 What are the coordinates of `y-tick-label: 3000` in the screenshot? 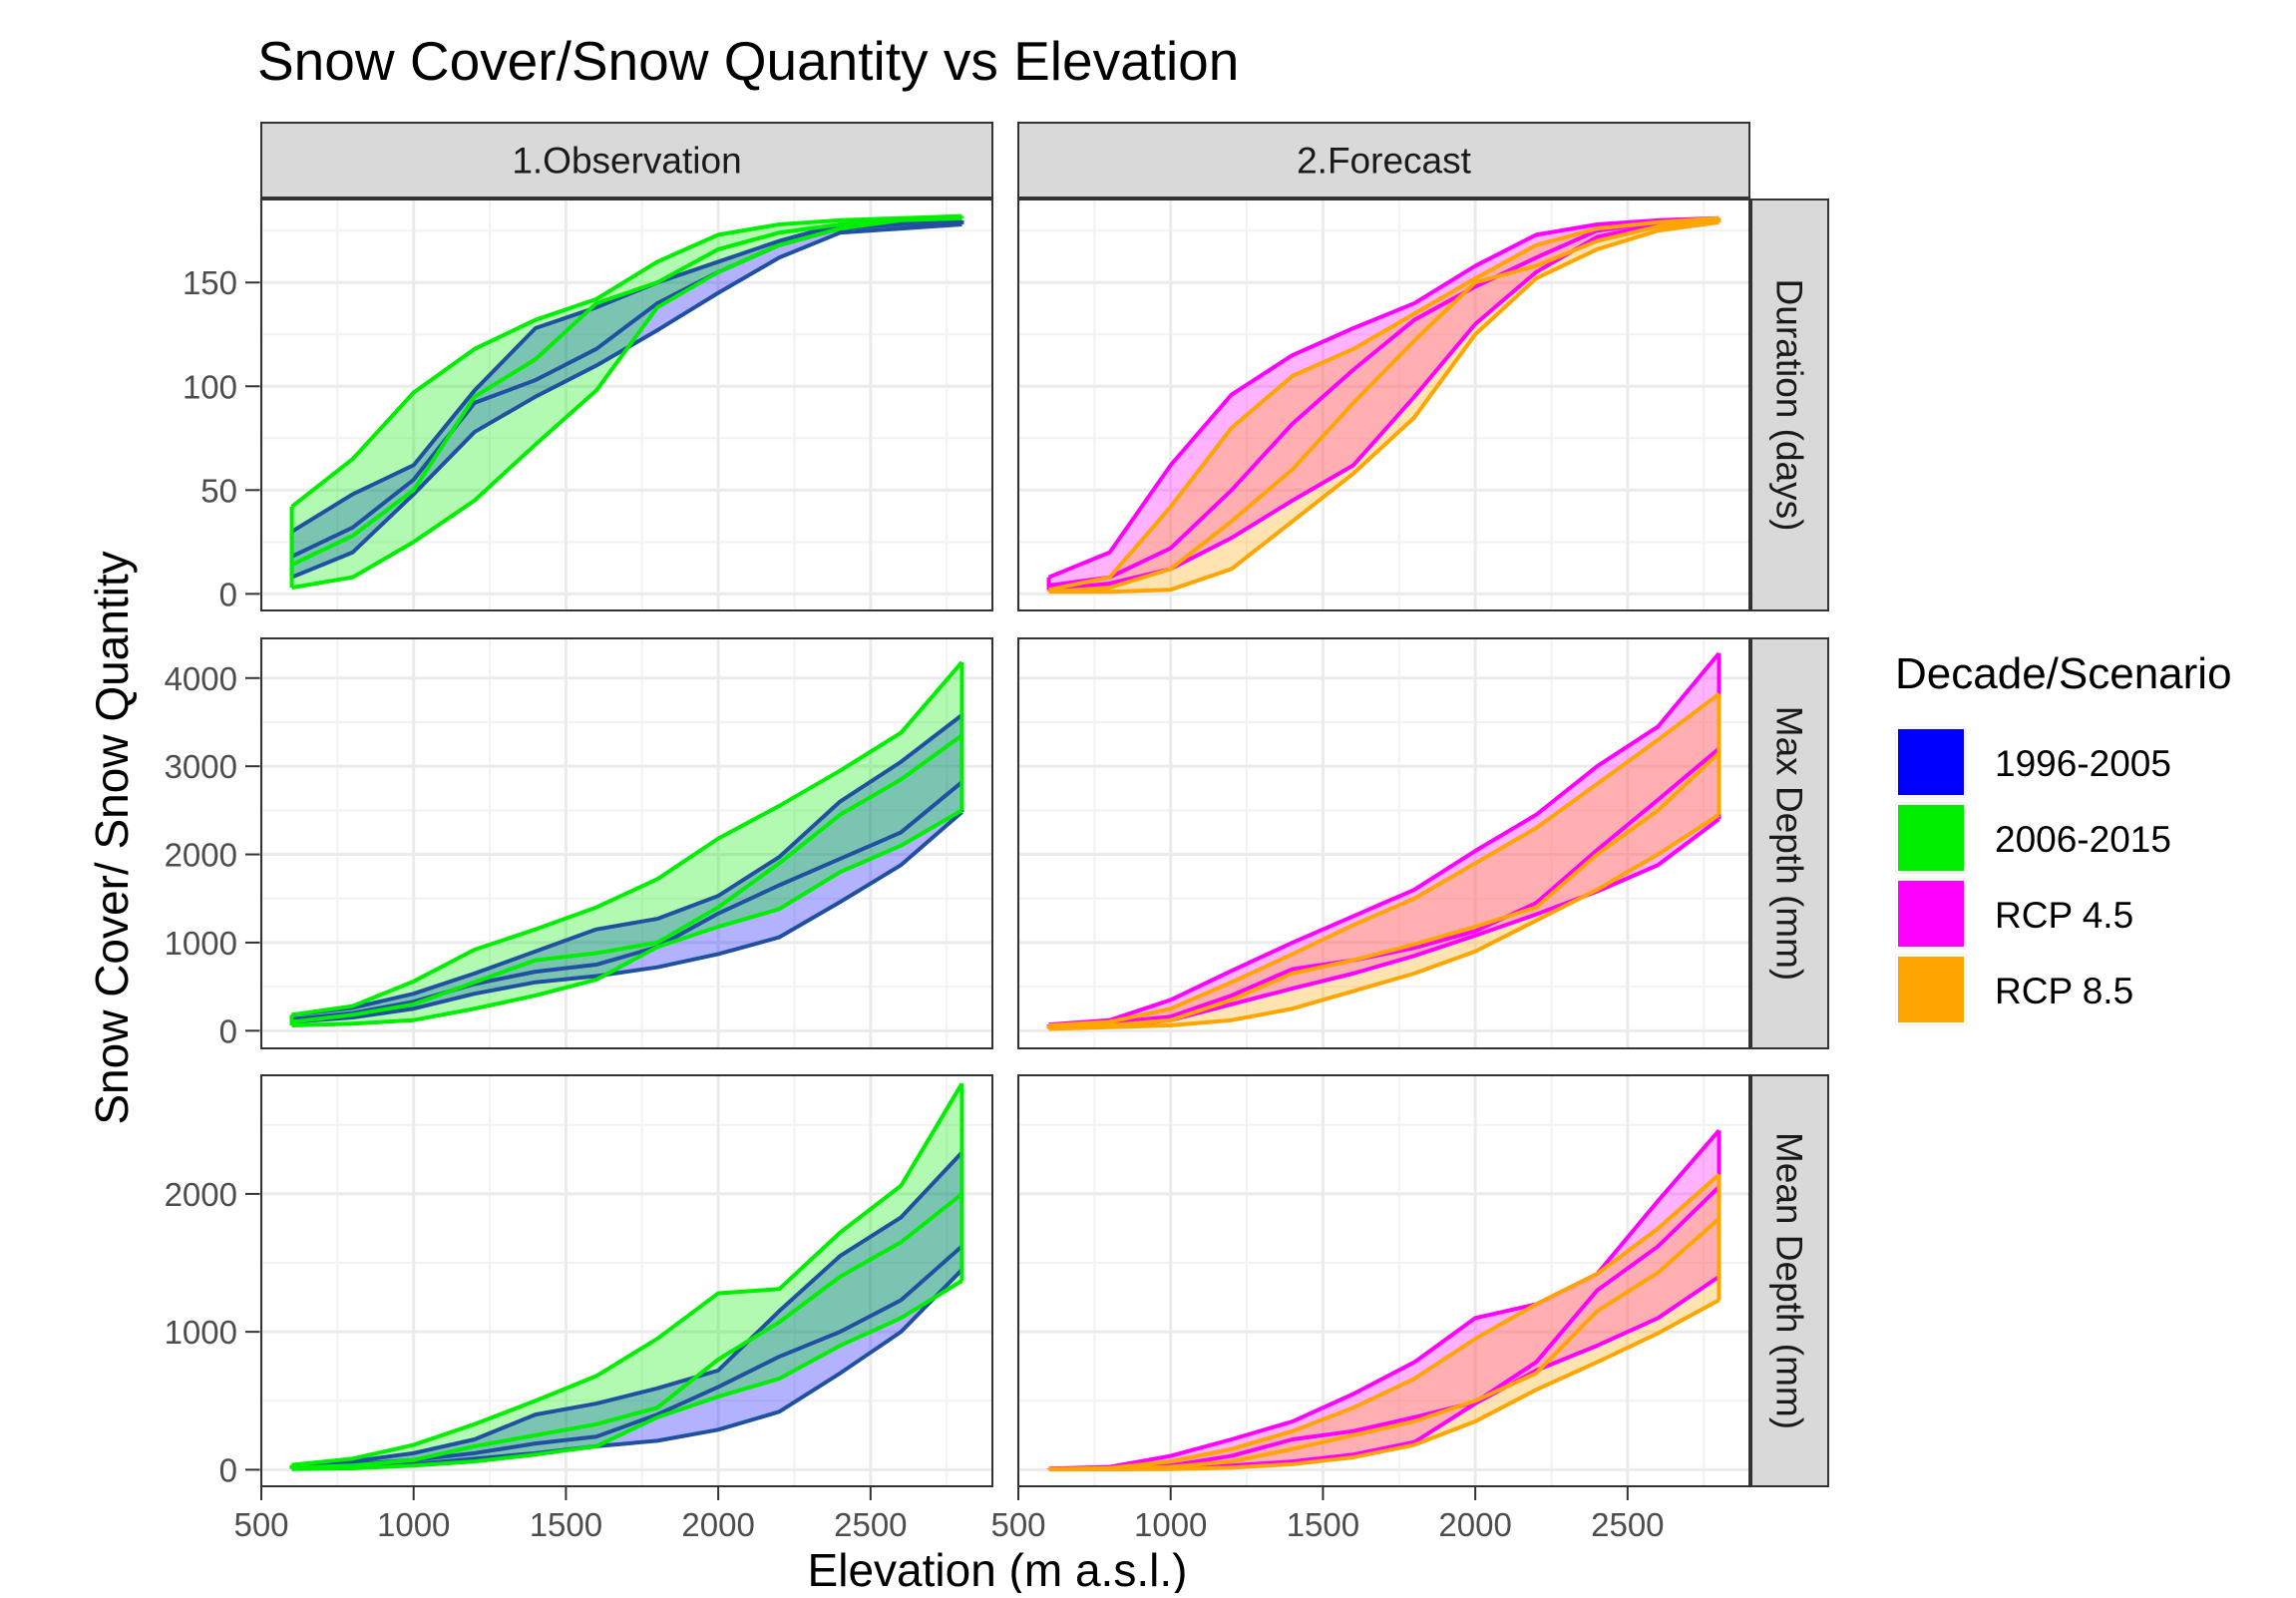 It's located at (201, 767).